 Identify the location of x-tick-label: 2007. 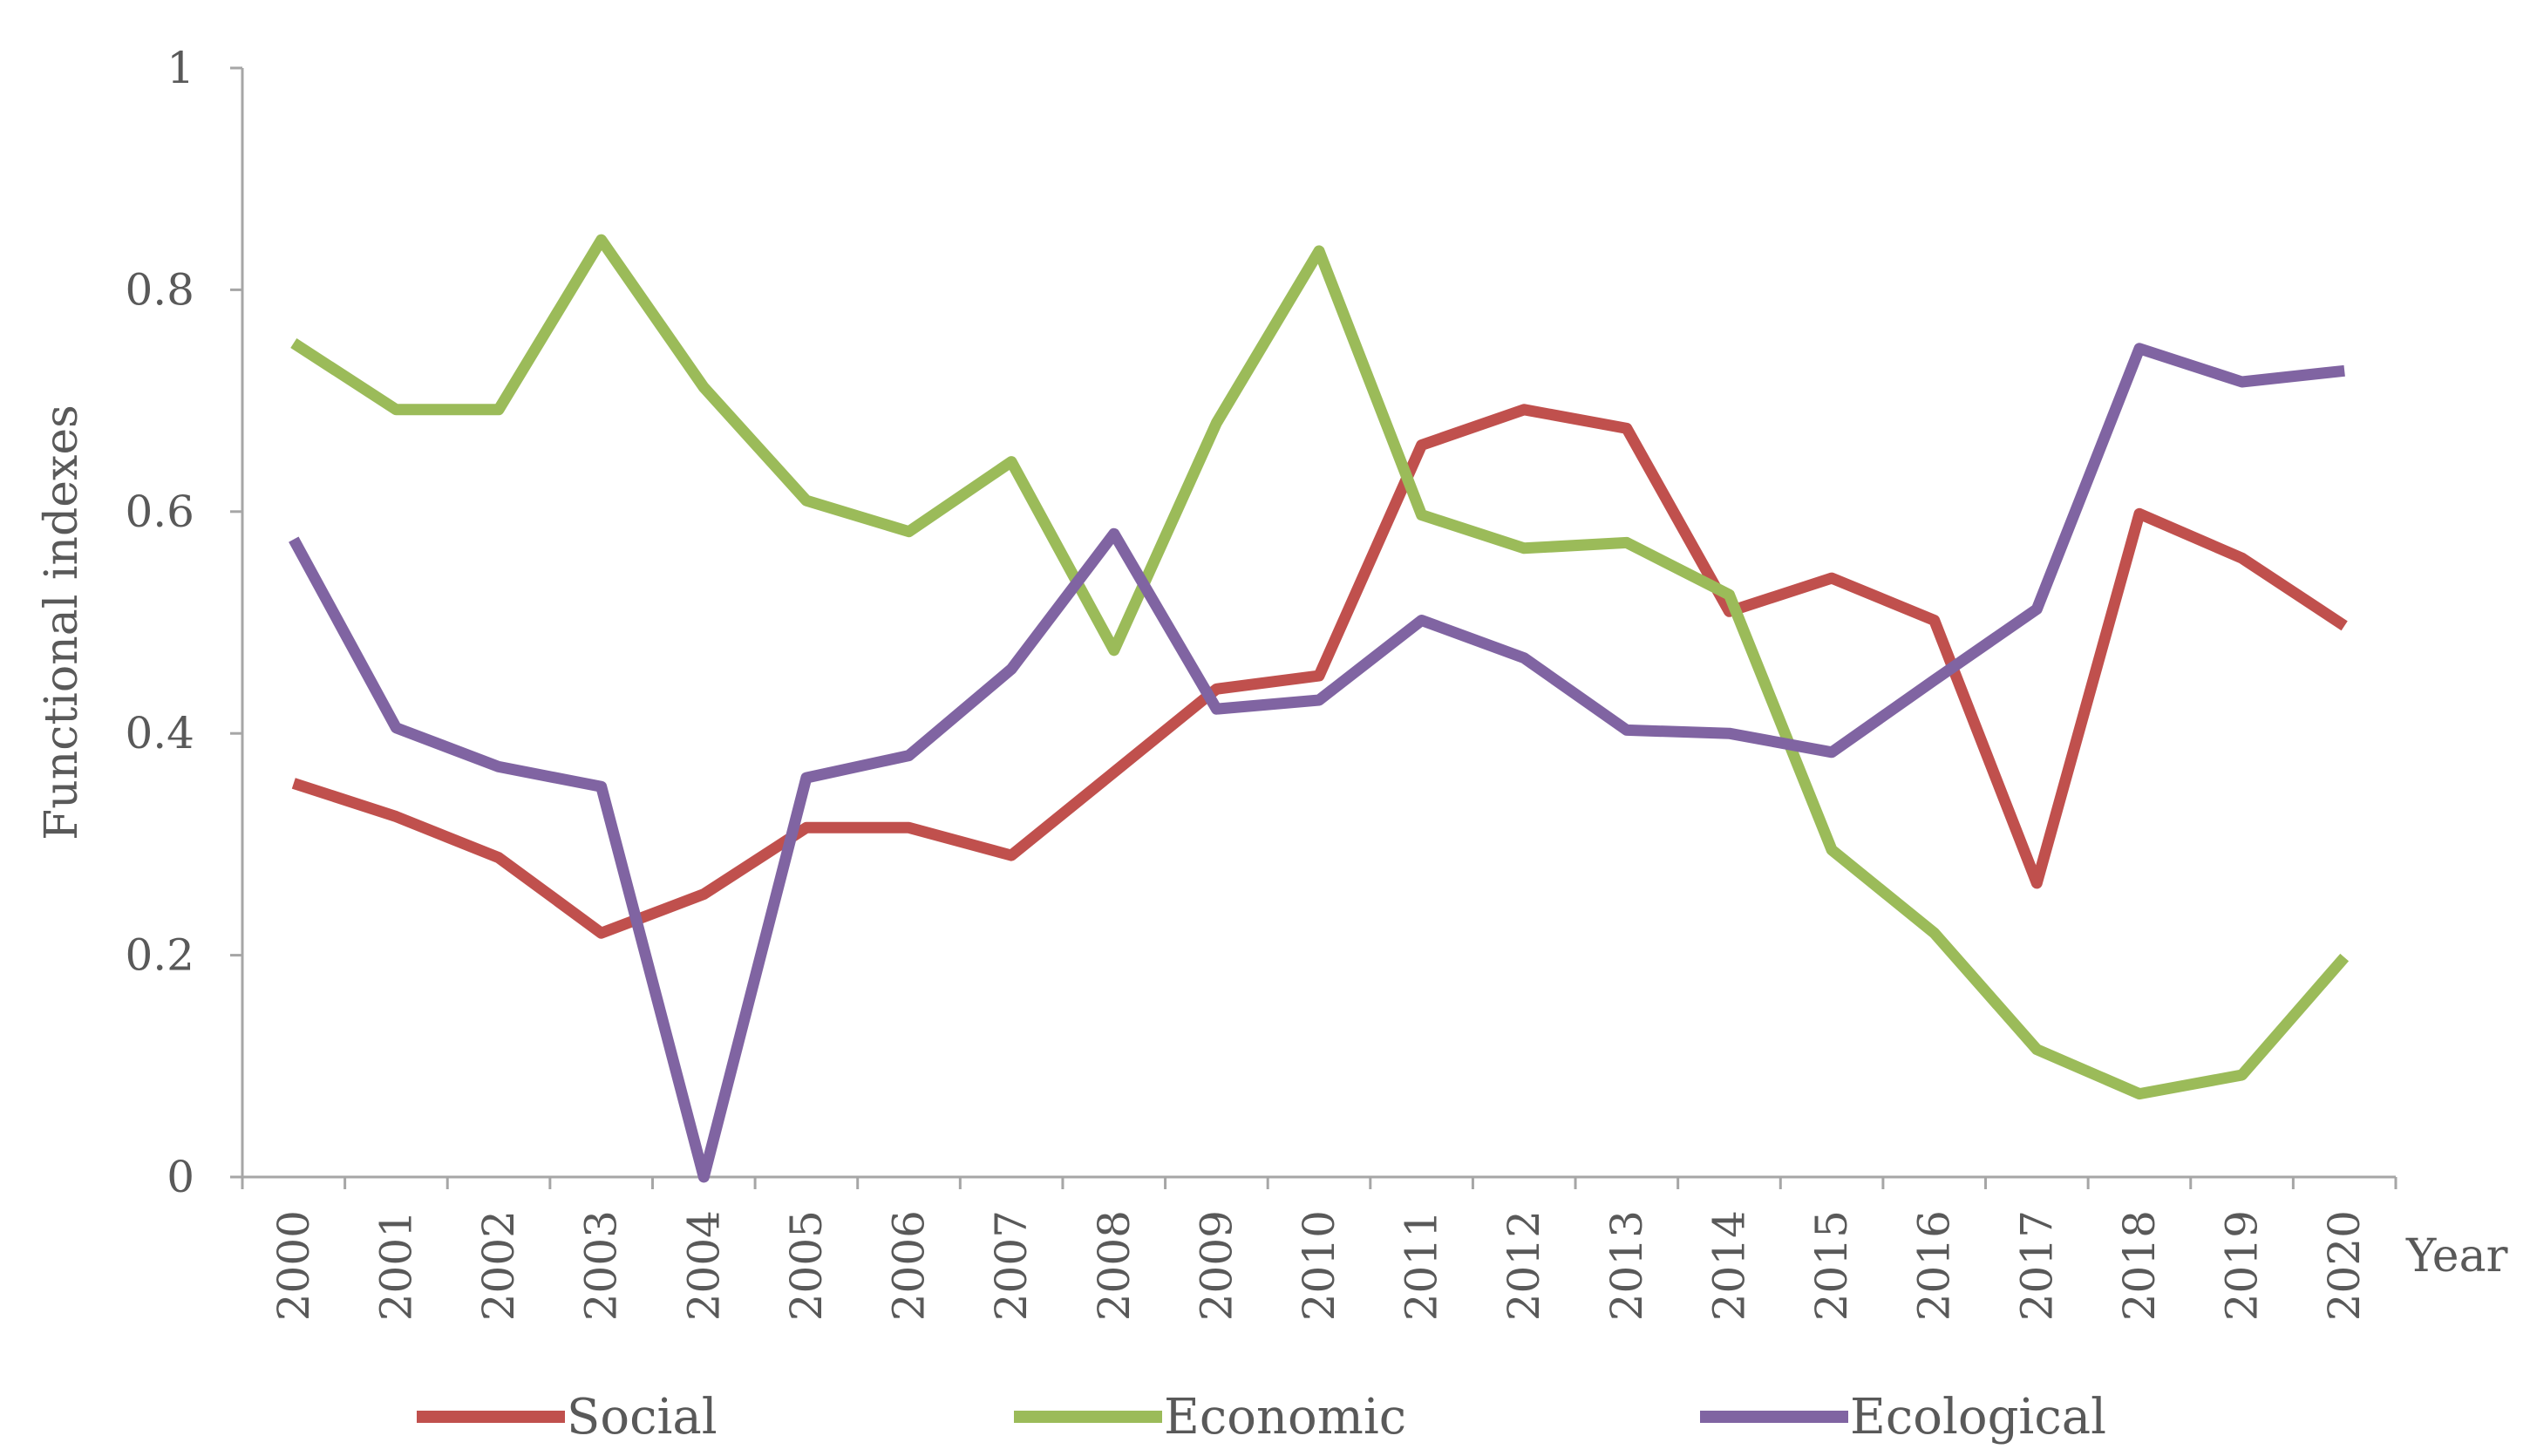
(1012, 1265).